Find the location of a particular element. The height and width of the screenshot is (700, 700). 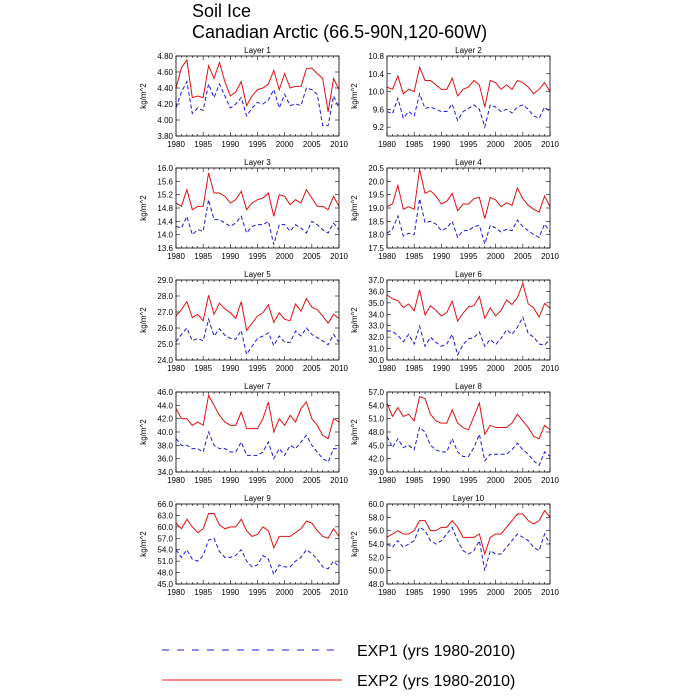

y-tick-label: 9.2 is located at coordinates (379, 127).